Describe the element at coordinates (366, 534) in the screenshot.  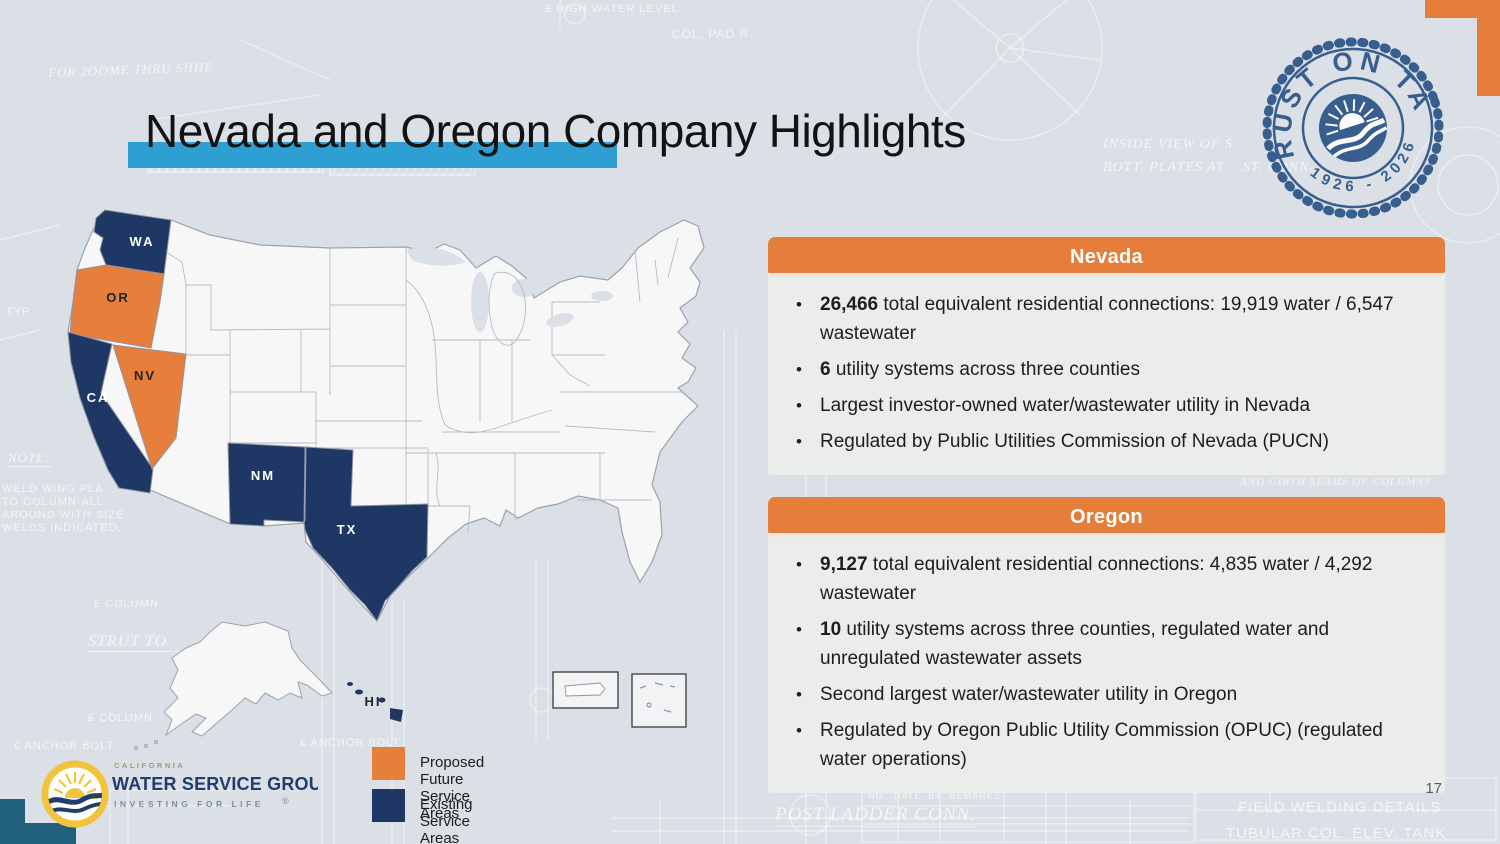
I see `state-texas` at that location.